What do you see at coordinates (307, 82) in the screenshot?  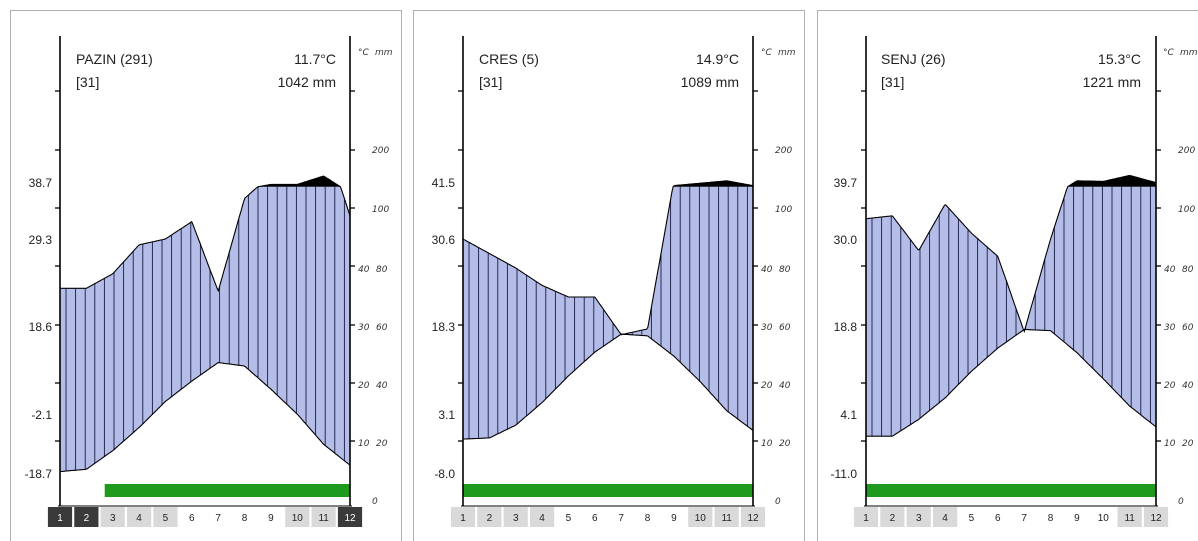 I see `annual-precipitation: 1042 mm` at bounding box center [307, 82].